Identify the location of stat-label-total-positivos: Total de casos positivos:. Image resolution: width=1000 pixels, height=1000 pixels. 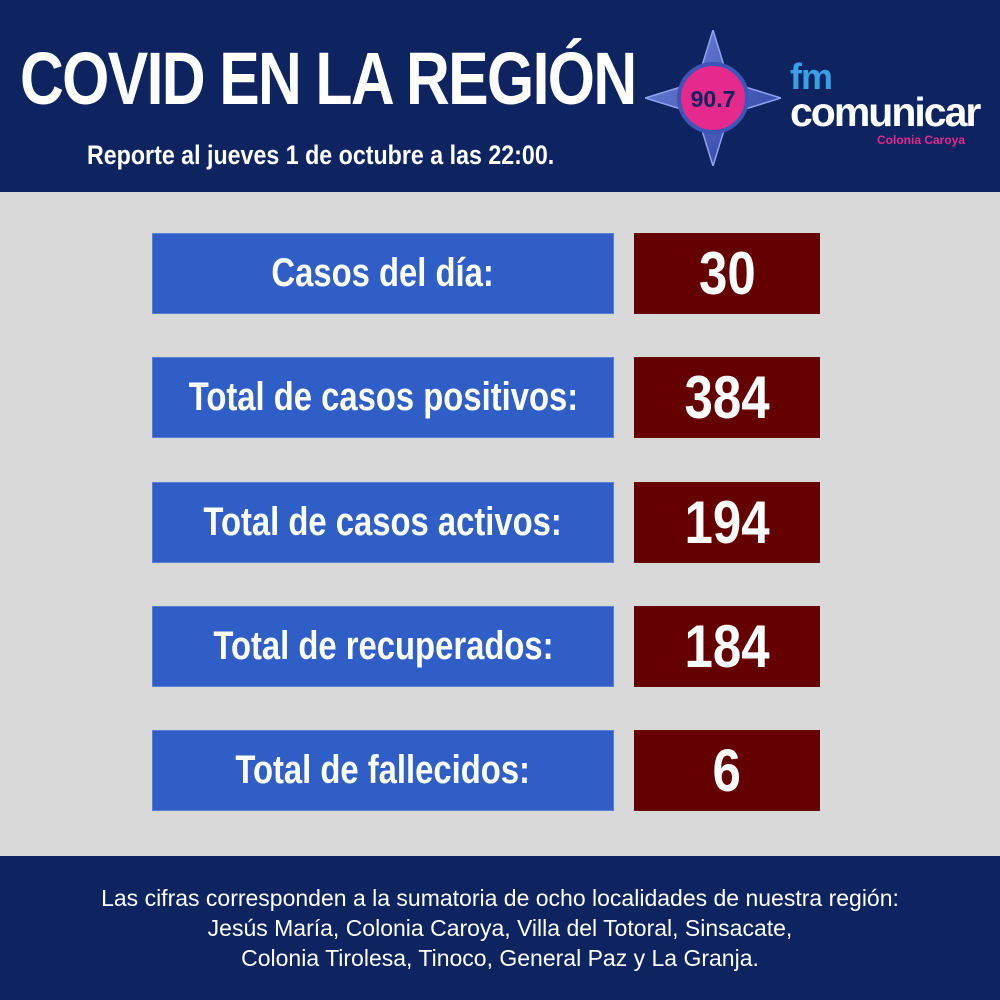
(383, 397).